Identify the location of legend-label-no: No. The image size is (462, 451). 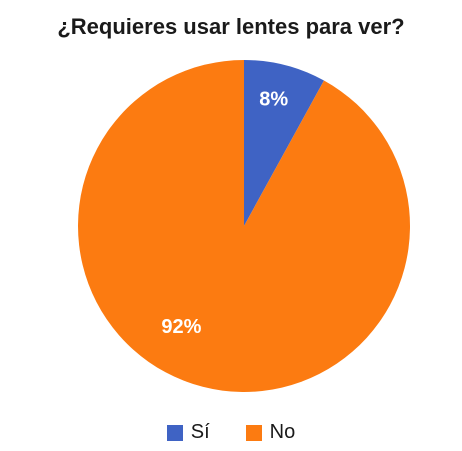
(282, 432).